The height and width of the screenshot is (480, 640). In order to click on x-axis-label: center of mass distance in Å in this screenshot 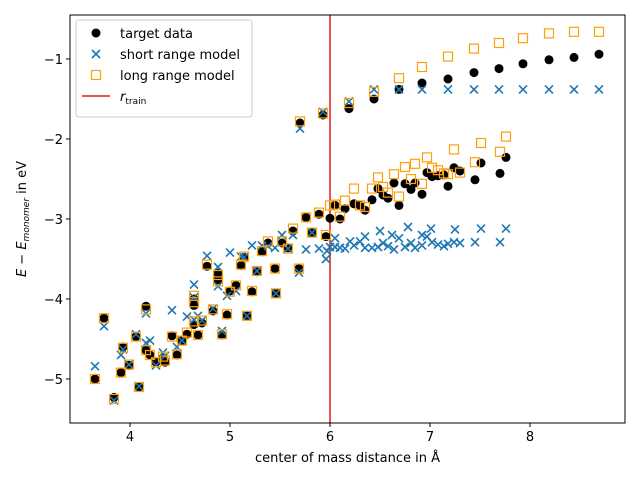, I will do `click(347, 458)`.